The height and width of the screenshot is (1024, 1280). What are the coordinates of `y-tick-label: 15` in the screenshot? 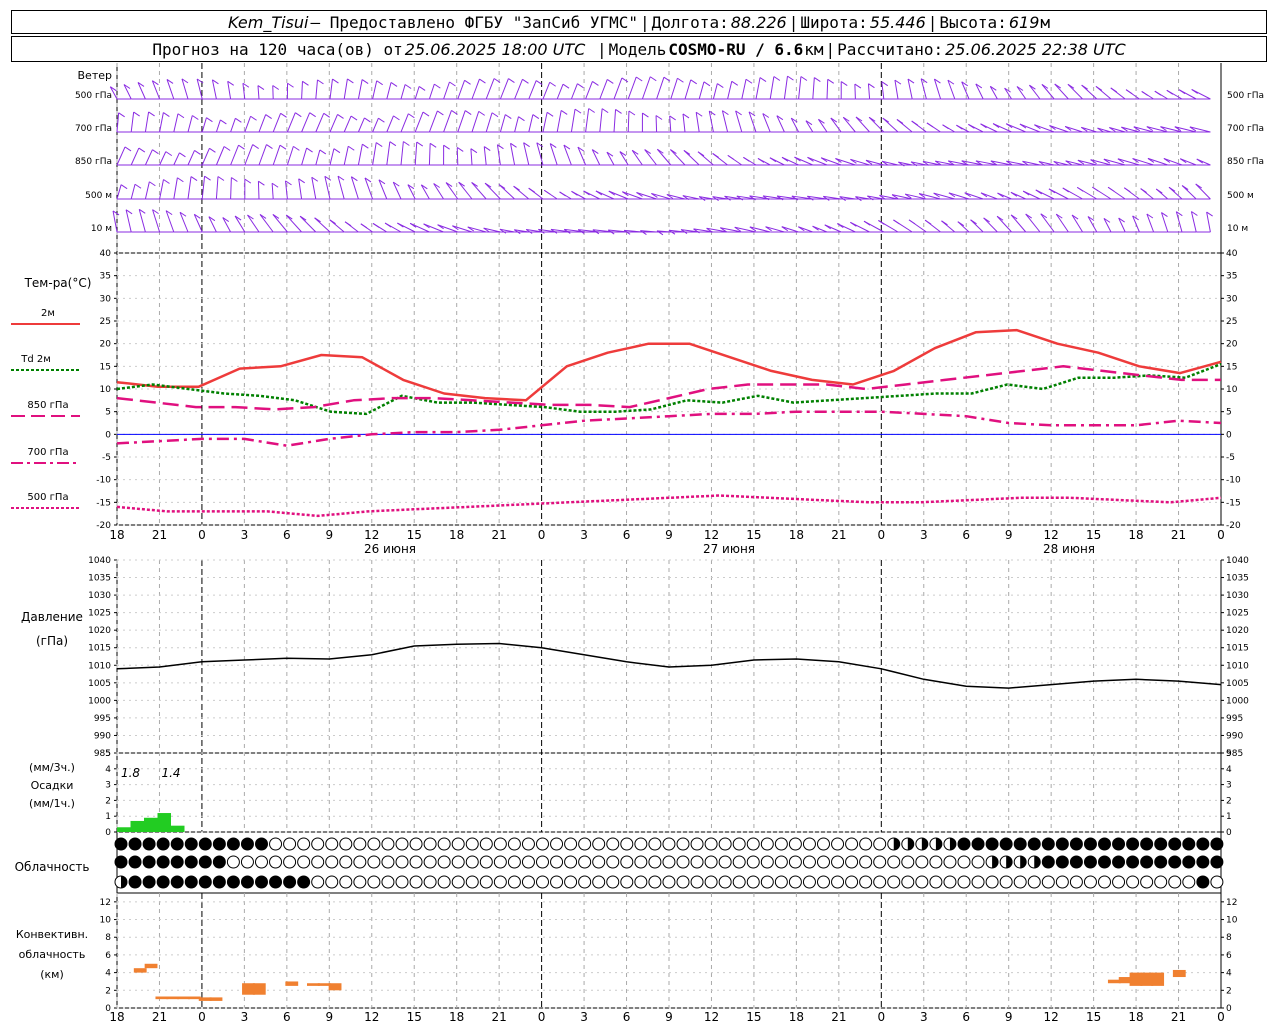 It's located at (105, 367).